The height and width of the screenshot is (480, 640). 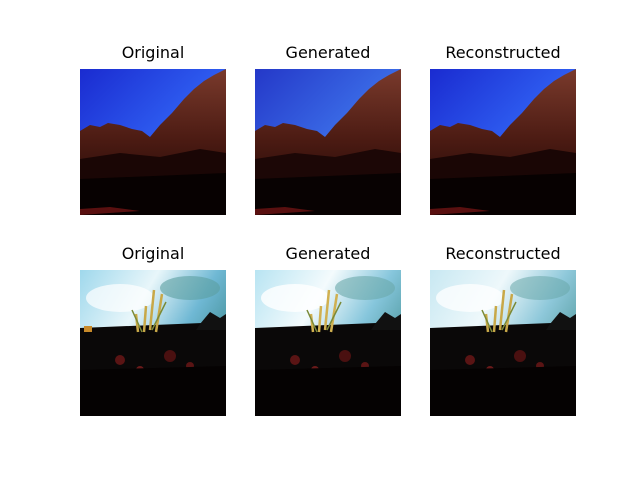 What do you see at coordinates (328, 142) in the screenshot?
I see `mountain-image-generated` at bounding box center [328, 142].